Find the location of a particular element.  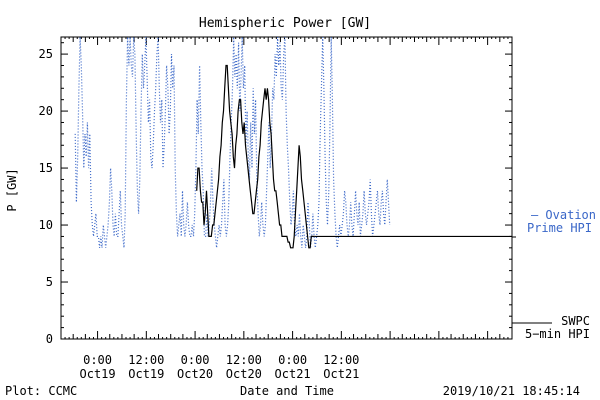

legend-swpc-label: SWPC is located at coordinates (575, 321).